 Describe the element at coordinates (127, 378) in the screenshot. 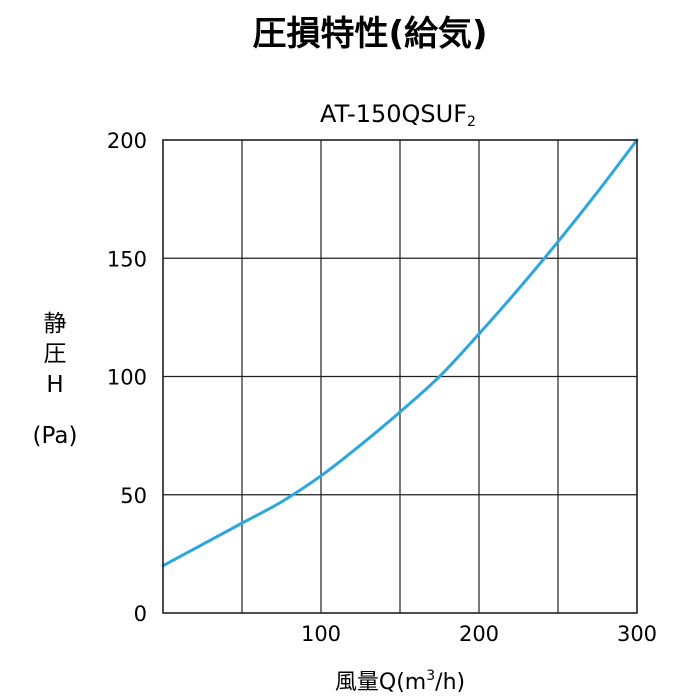

I see `y-tick-label-100: 100` at that location.